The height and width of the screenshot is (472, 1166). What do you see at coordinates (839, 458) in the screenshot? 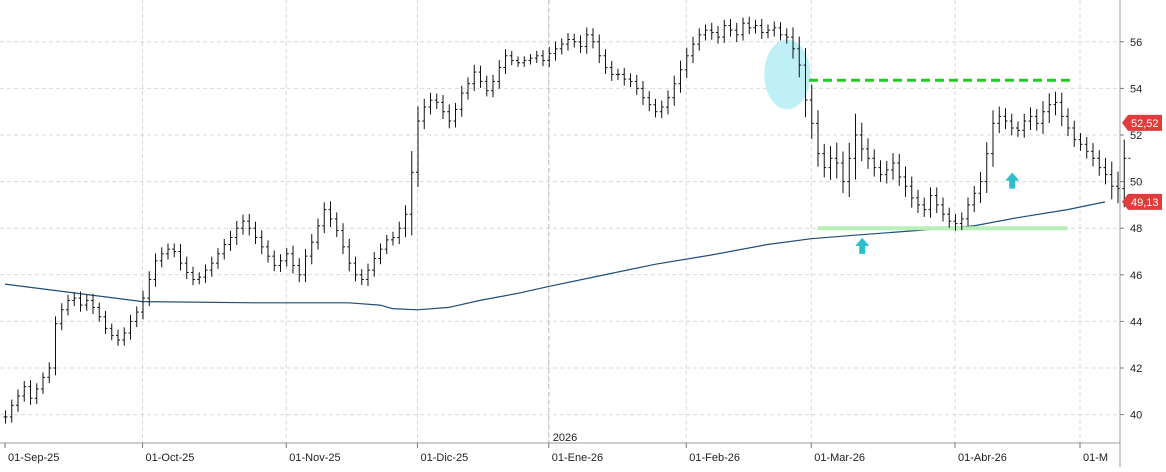
I see `x-tick-label: 01-Mar-26` at bounding box center [839, 458].